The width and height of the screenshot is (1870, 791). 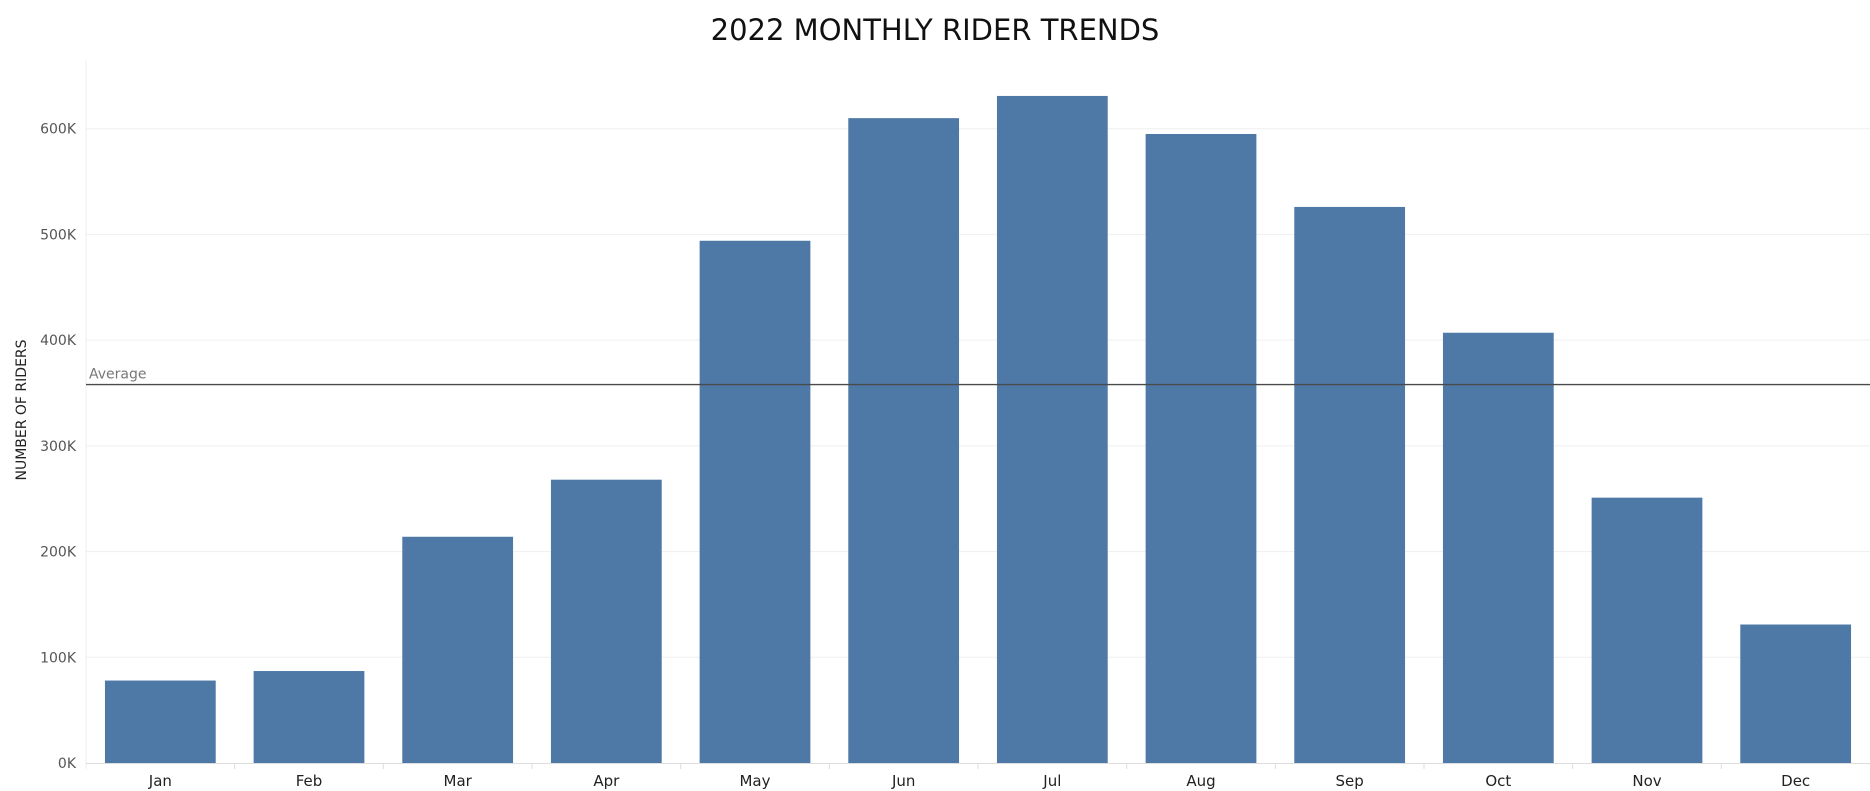 I want to click on bar-sep, so click(x=1350, y=484).